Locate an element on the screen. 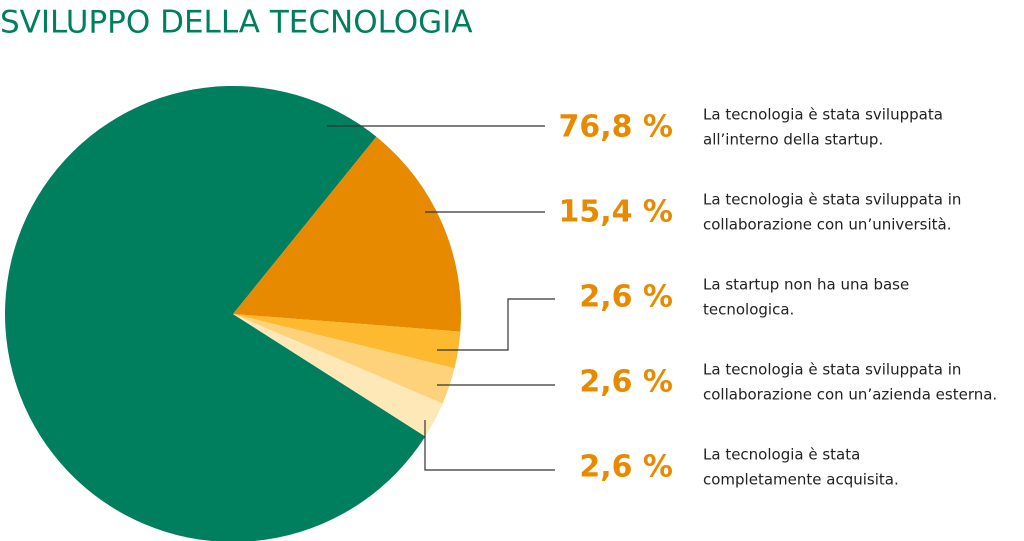 This screenshot has height=541, width=1024. legend-label: La tecnologia è stata sviluppata is located at coordinates (823, 115).